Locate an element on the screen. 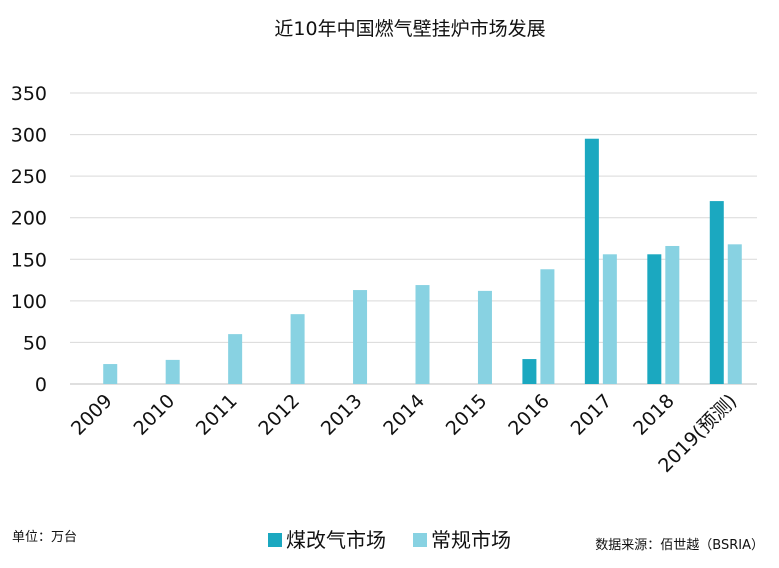 Image resolution: width=779 pixels, height=568 pixels. legend-swatch-regular is located at coordinates (420, 540).